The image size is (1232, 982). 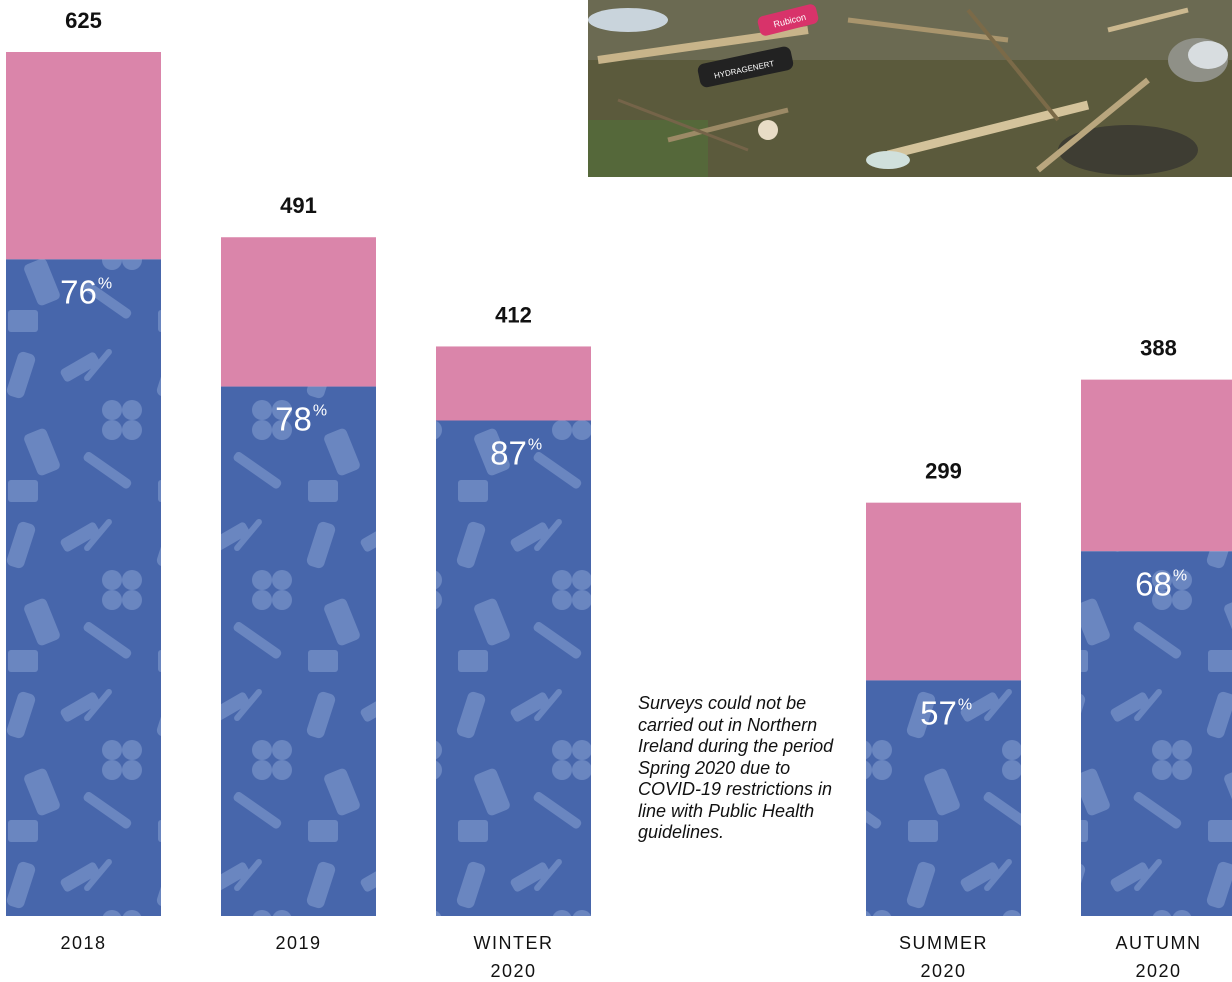 I want to click on category-label: 2019, so click(x=298, y=943).